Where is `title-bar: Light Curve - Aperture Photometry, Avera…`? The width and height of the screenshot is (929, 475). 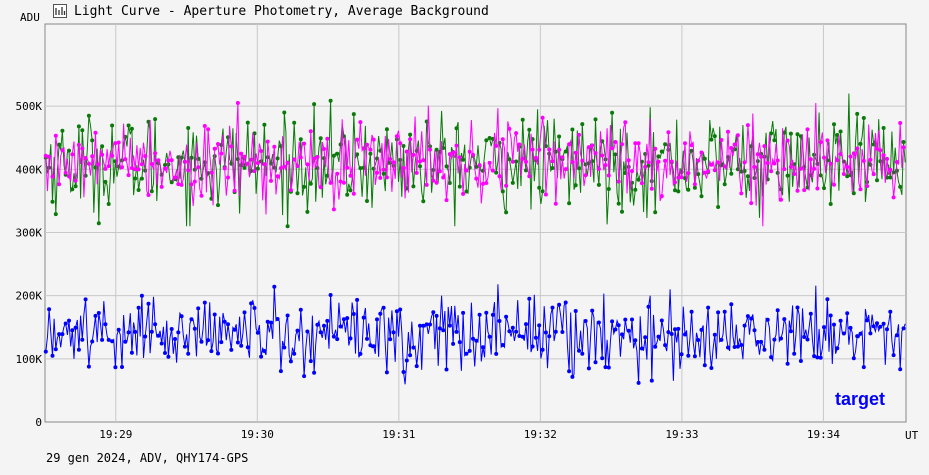
title-bar: Light Curve - Aperture Photometry, Avera… is located at coordinates (464, 12).